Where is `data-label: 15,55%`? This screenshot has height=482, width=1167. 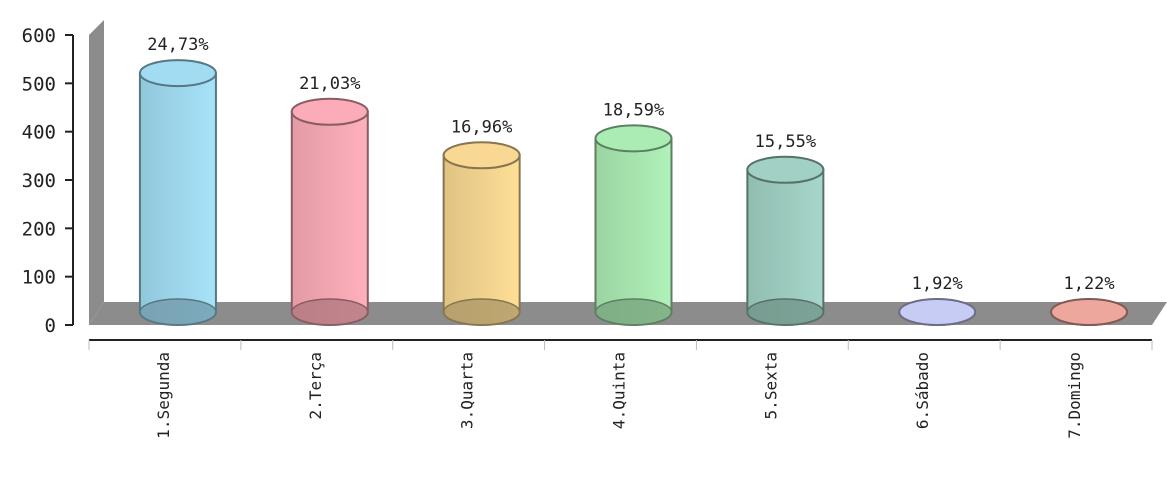
data-label: 15,55% is located at coordinates (785, 142).